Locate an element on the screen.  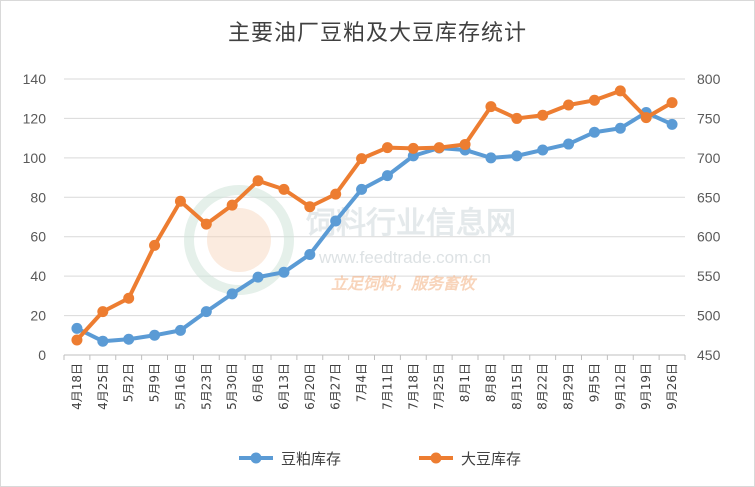
y-left-tick-label: 120 is located at coordinates (35, 118).